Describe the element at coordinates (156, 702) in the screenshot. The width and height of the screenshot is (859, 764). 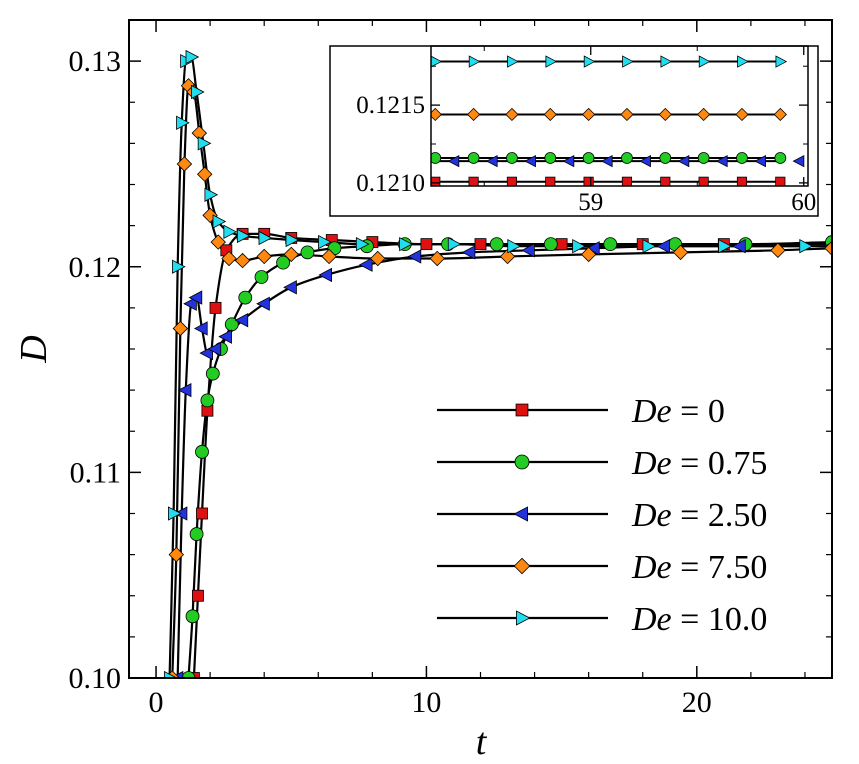
I see `x-tick-label-0: 0` at that location.